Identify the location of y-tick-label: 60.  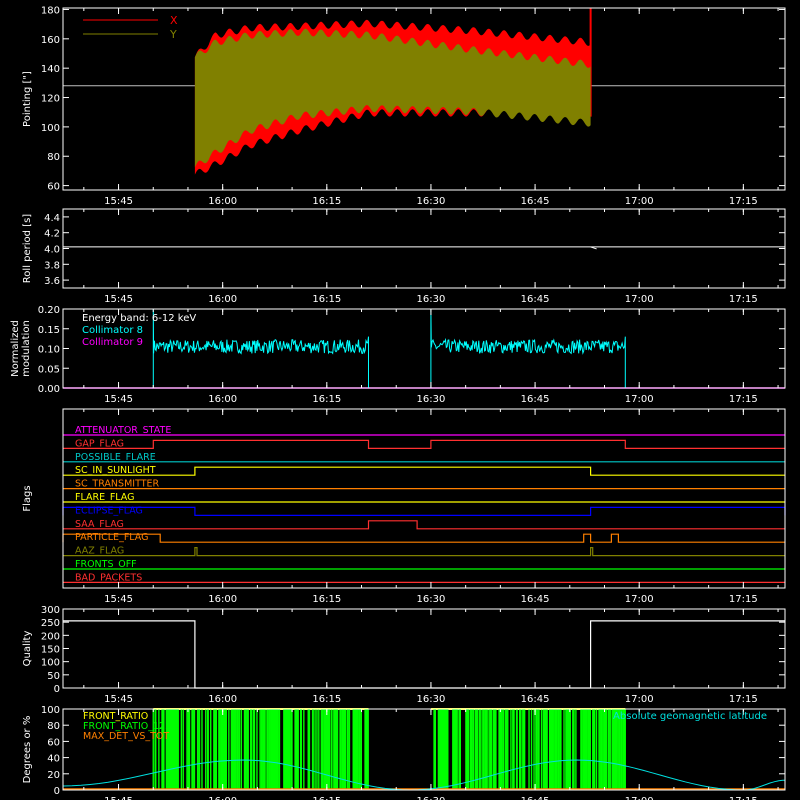
(53, 742).